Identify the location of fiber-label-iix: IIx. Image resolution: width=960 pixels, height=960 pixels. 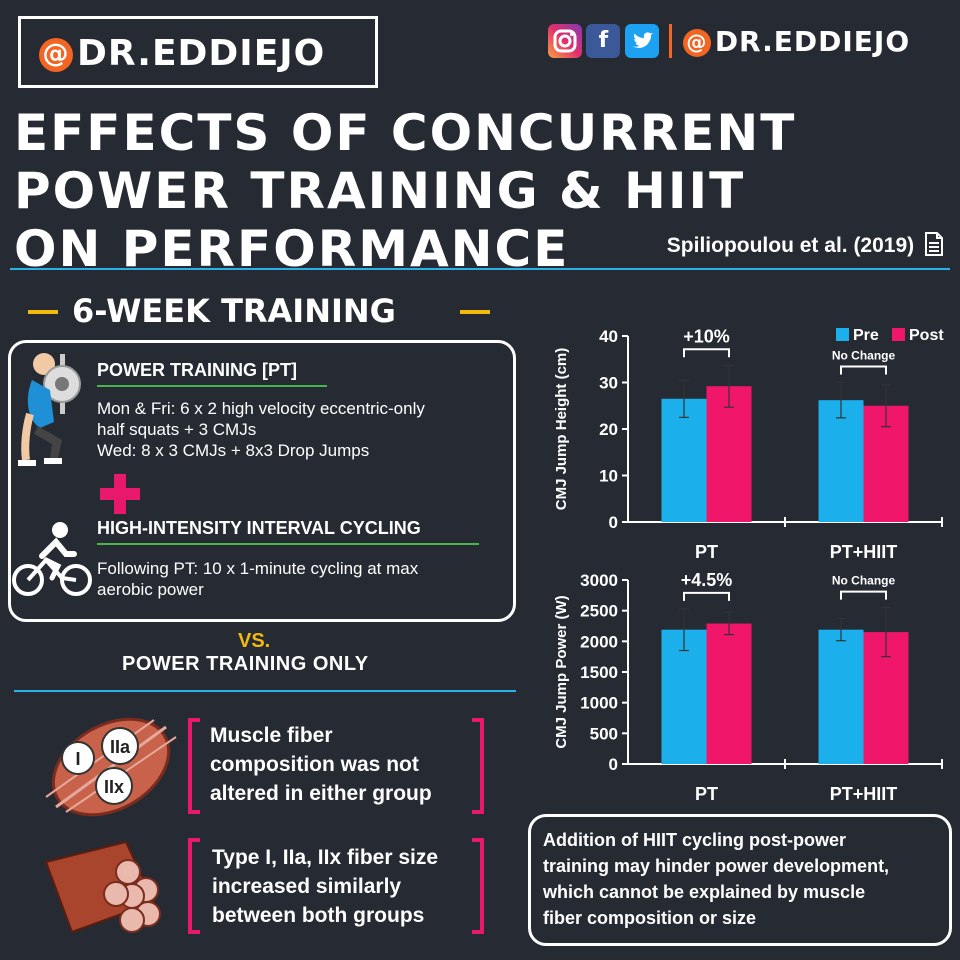
(114, 787).